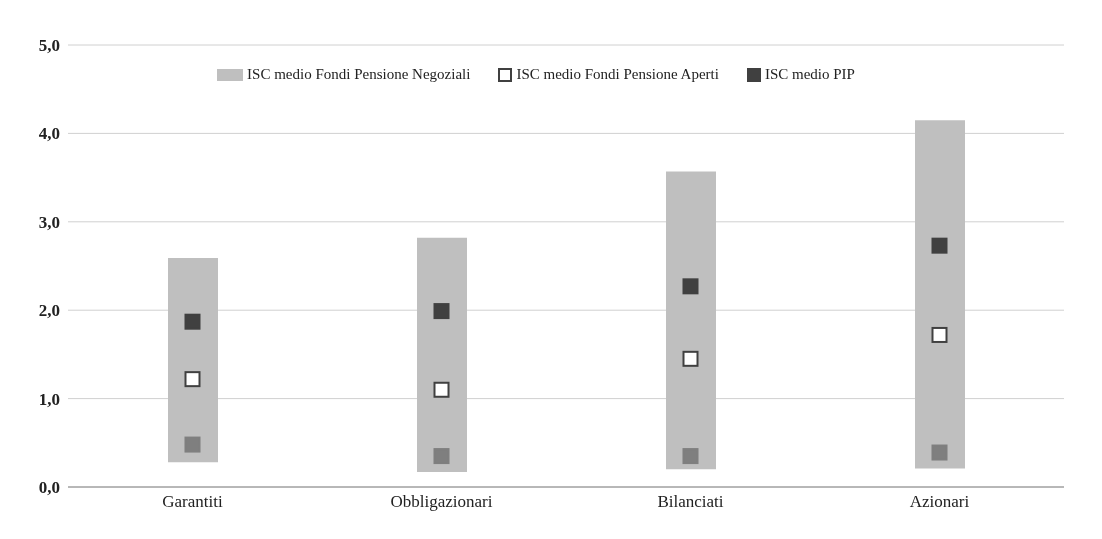 This screenshot has height=539, width=1102. Describe the element at coordinates (49, 488) in the screenshot. I see `y-tick-label: 0,0` at that location.